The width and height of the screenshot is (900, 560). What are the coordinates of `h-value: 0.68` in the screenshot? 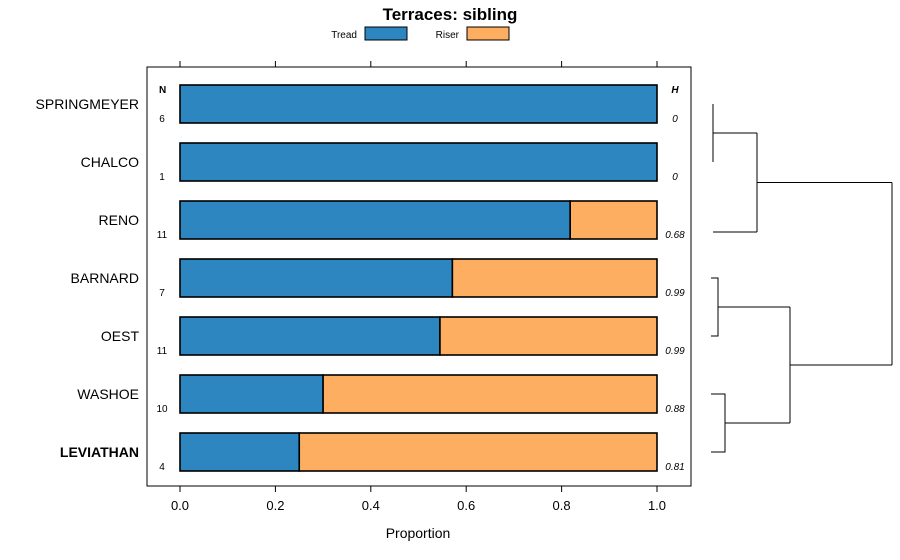 It's located at (675, 235).